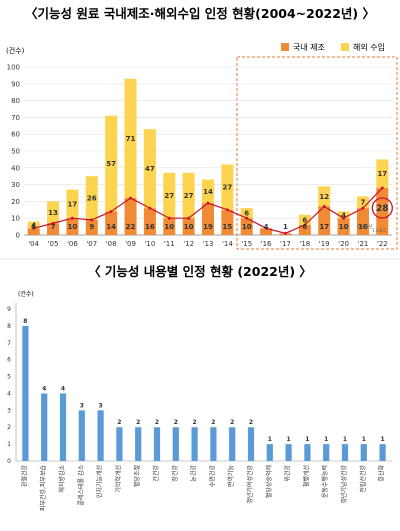 The width and height of the screenshot is (400, 531). I want to click on data-label-domestic: 14, so click(111, 227).